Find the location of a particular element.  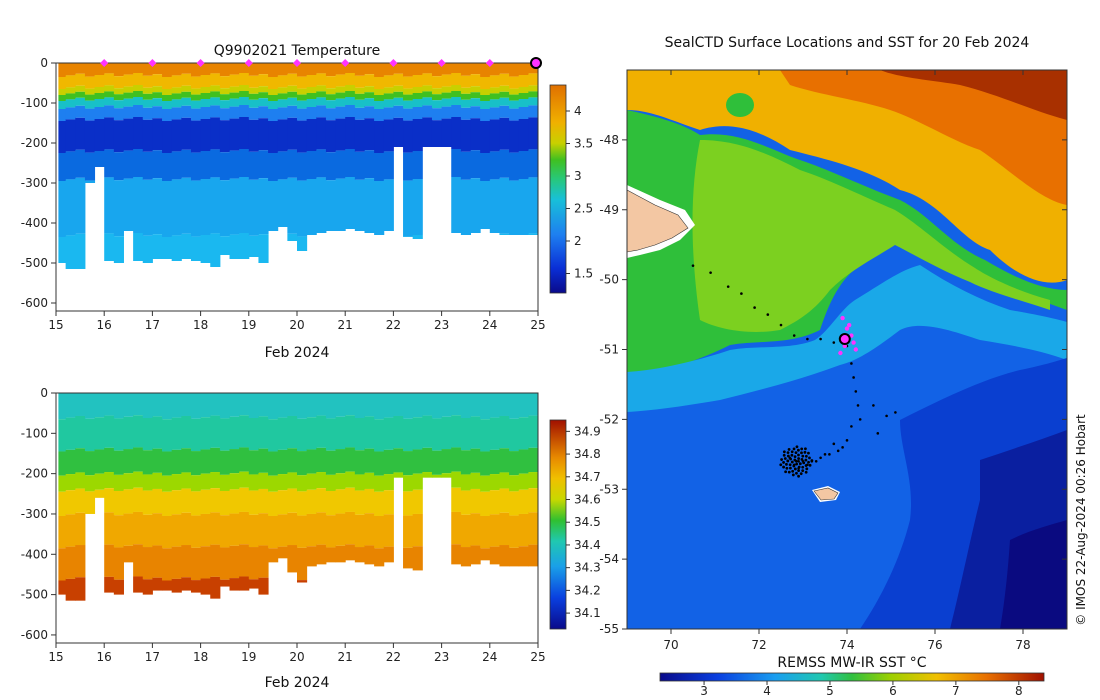

temperature-colorbar is located at coordinates (558, 189).